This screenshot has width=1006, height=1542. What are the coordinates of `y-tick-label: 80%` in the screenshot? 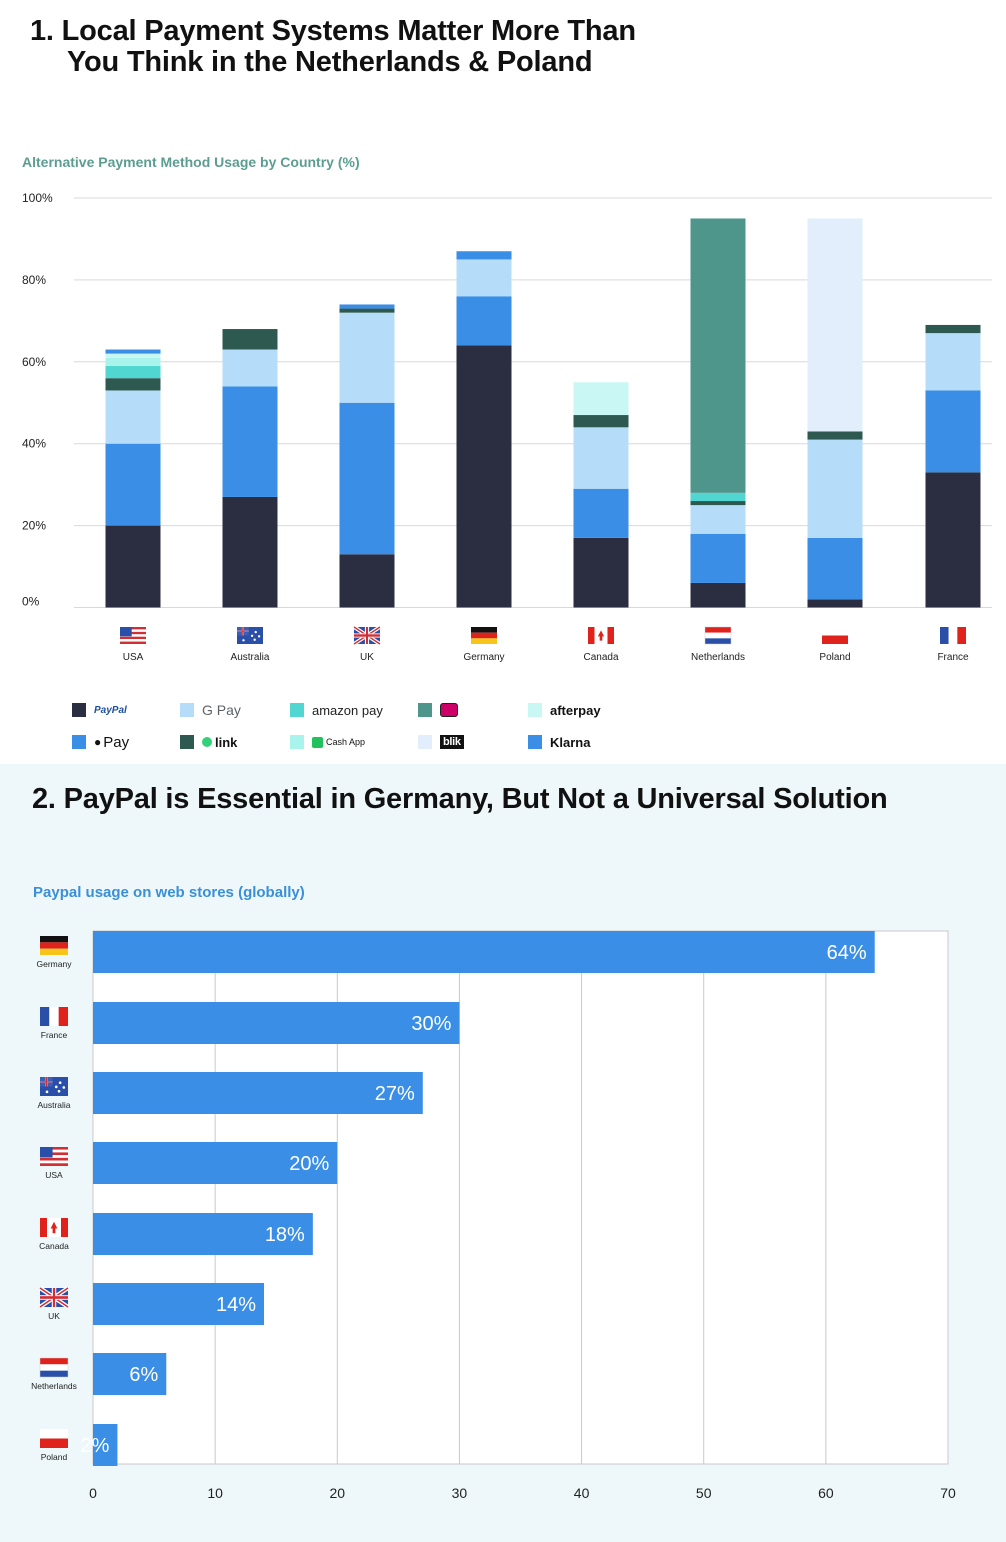 It's located at (34, 280).